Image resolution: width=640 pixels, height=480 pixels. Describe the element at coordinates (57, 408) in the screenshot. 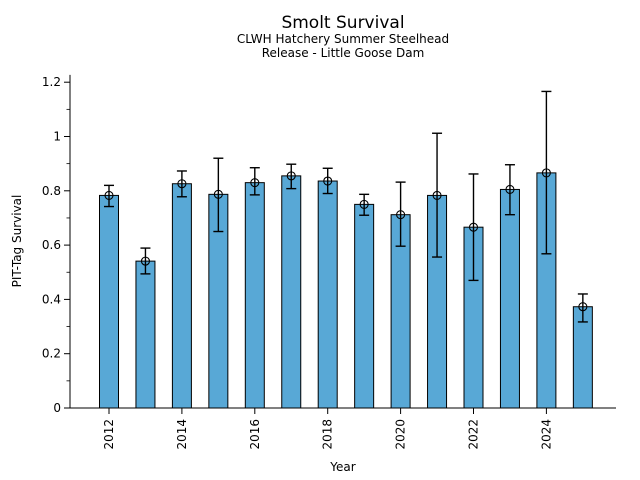

I see `y-tick-label-0: 0` at that location.